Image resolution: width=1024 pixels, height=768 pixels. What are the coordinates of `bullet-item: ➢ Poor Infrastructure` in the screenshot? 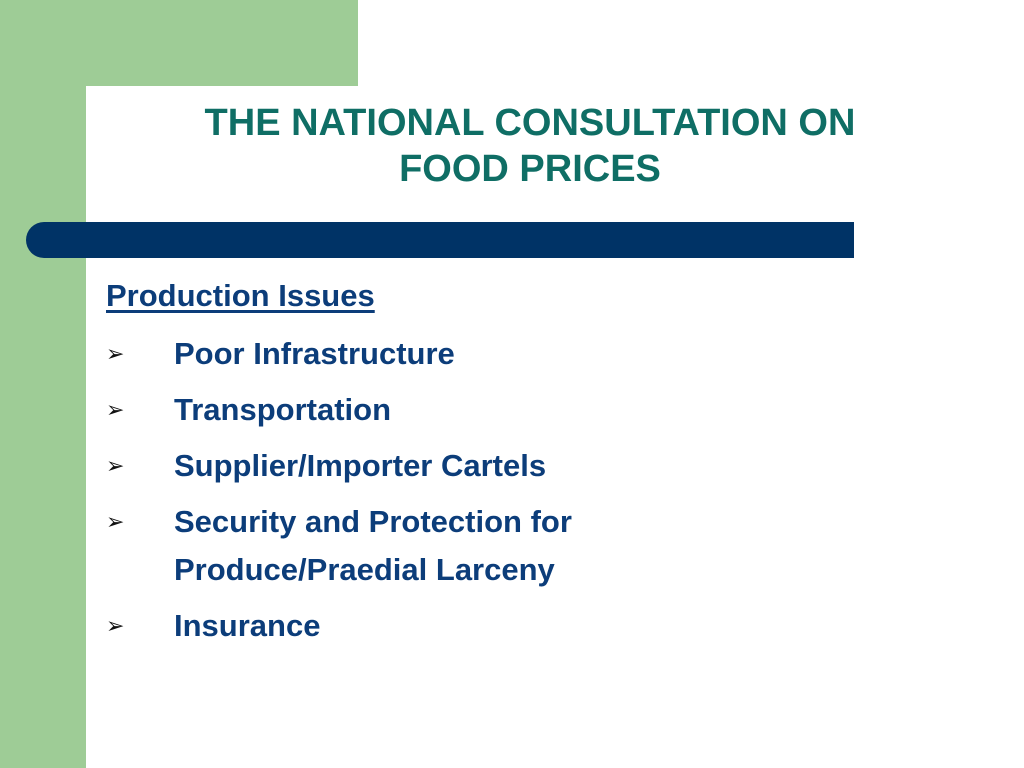 It's located at (456, 354).